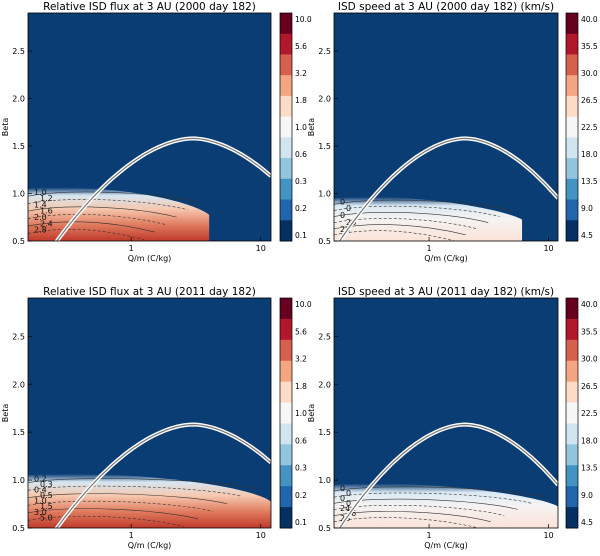  What do you see at coordinates (46, 495) in the screenshot?
I see `contour-label: 0.5` at bounding box center [46, 495].